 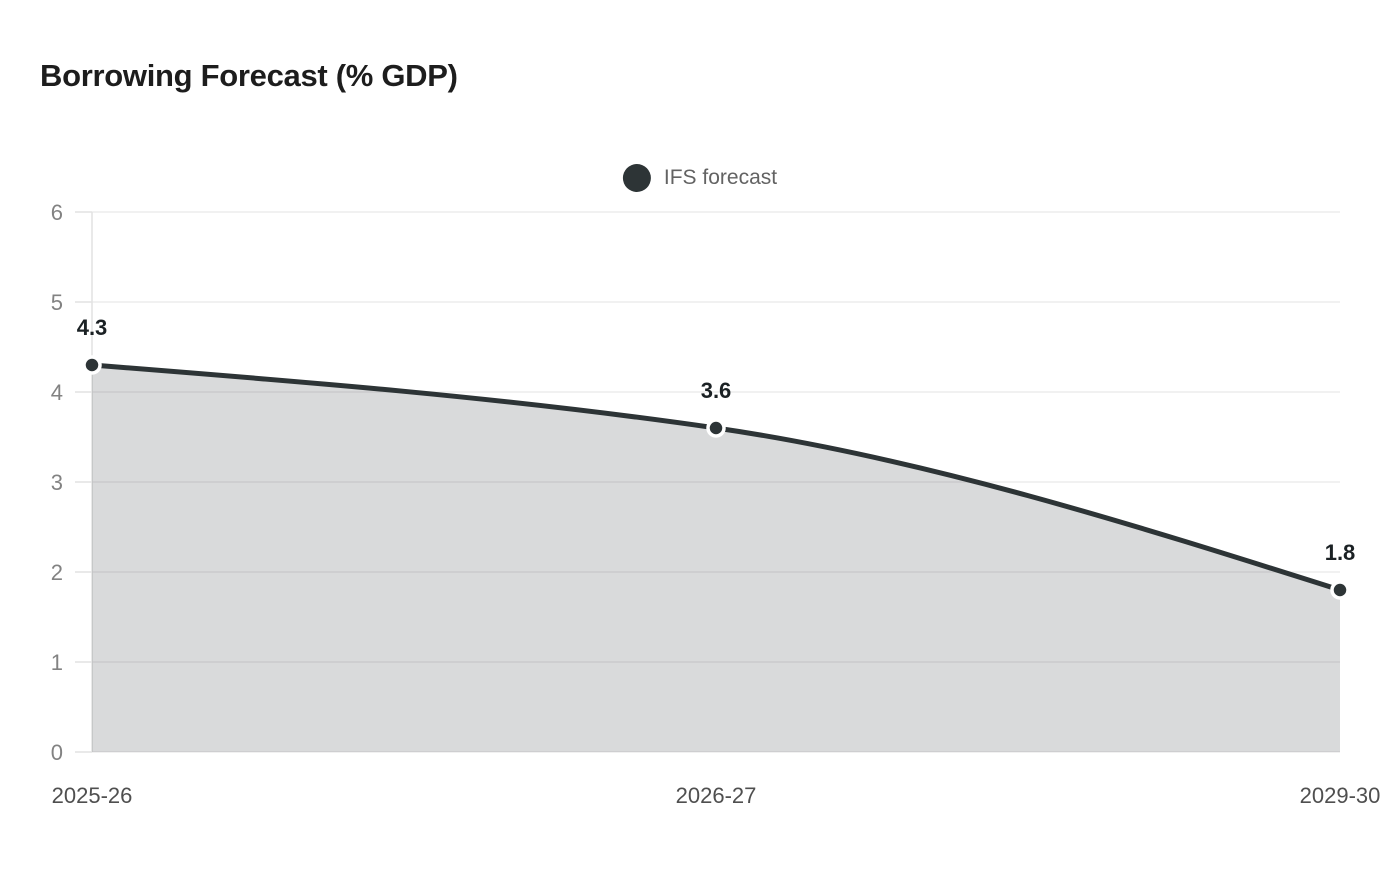 What do you see at coordinates (1340, 552) in the screenshot?
I see `data-point-label: 1.8` at bounding box center [1340, 552].